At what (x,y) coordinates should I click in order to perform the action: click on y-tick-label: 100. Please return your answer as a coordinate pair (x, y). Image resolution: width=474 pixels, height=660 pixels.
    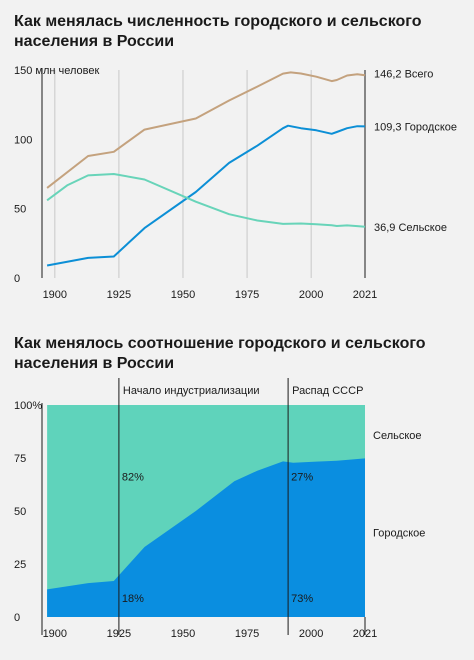
    Looking at the image, I should click on (23, 140).